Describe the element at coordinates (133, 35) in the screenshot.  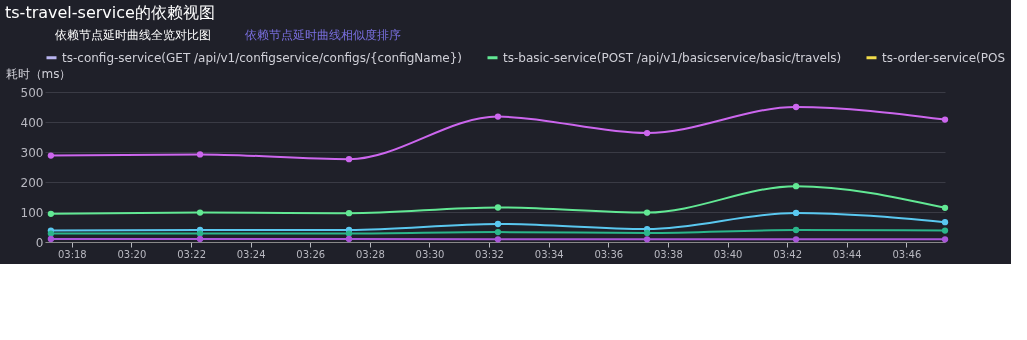
I see `text: 依赖节点延时曲线全览对比图` at that location.